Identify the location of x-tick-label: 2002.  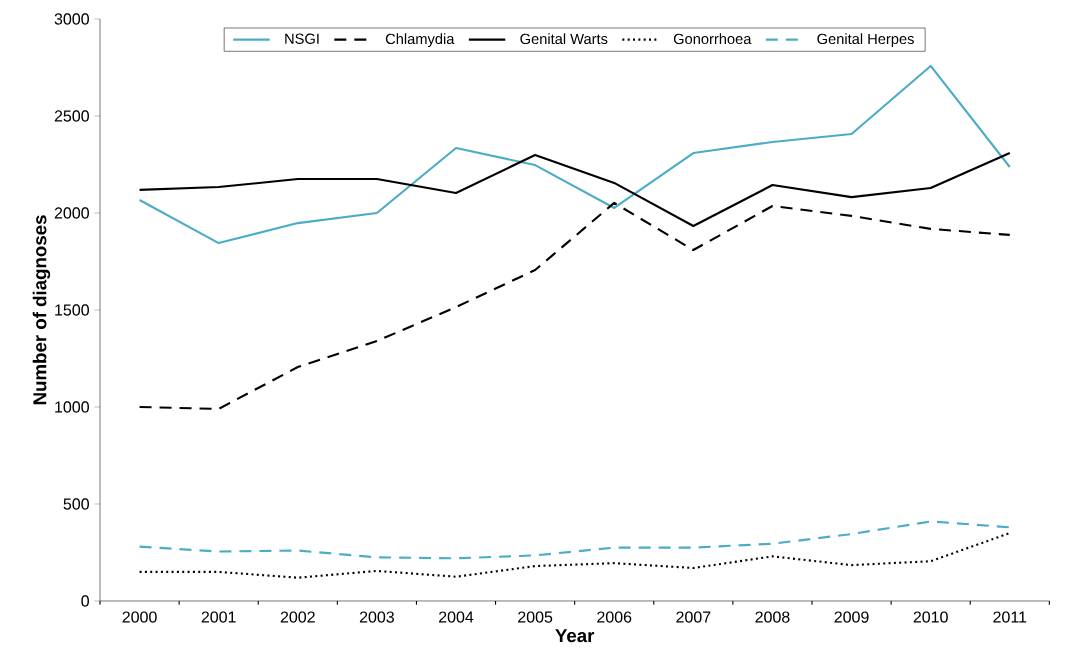
(297, 617).